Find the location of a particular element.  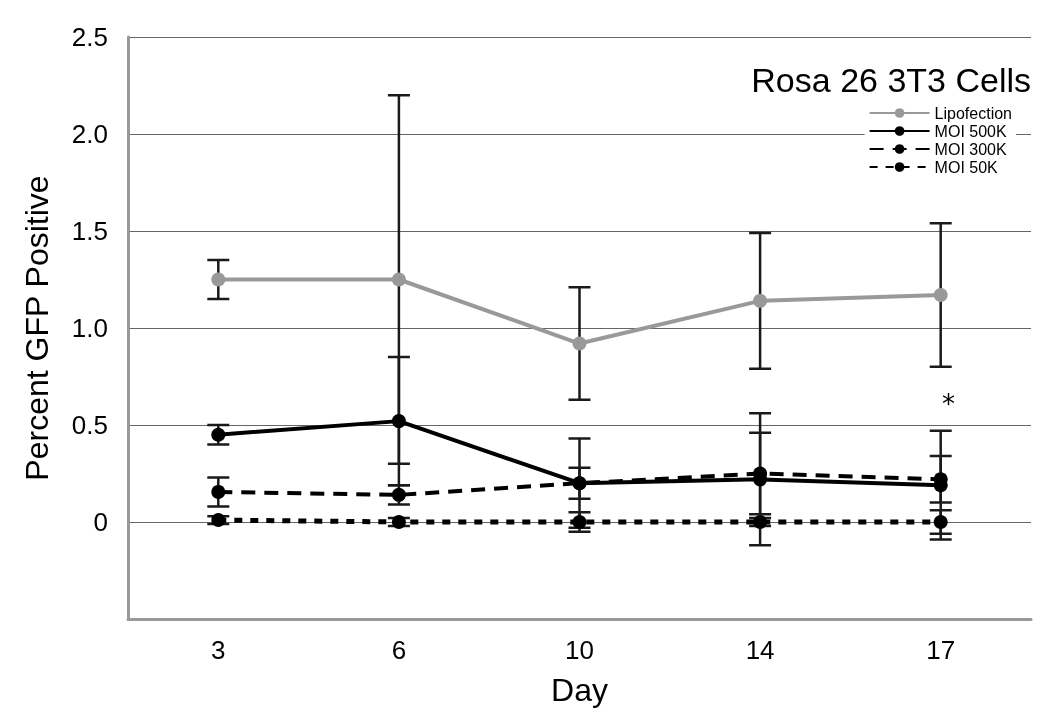

x-tick-label: 3 is located at coordinates (218, 650).